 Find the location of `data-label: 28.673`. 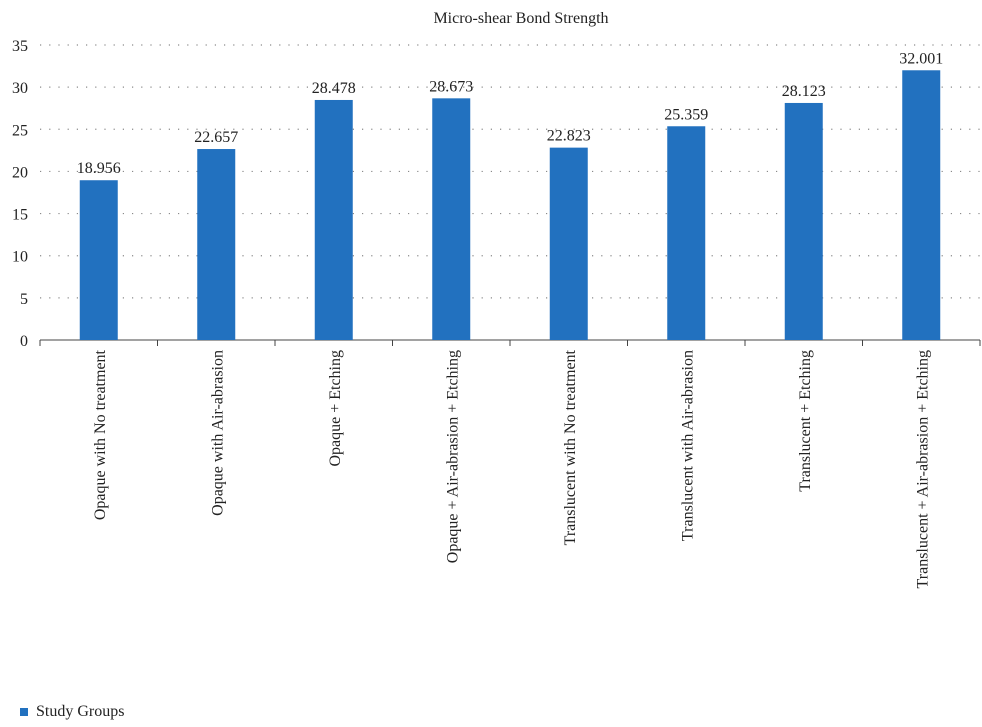

data-label: 28.673 is located at coordinates (451, 86).